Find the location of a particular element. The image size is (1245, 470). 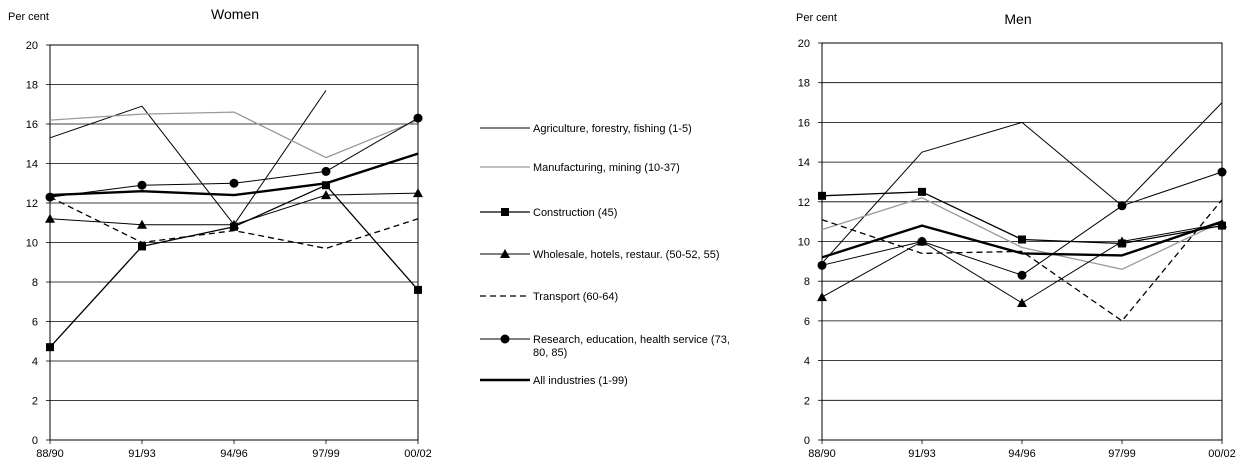

legend-item: Construction (45) is located at coordinates (548, 213).